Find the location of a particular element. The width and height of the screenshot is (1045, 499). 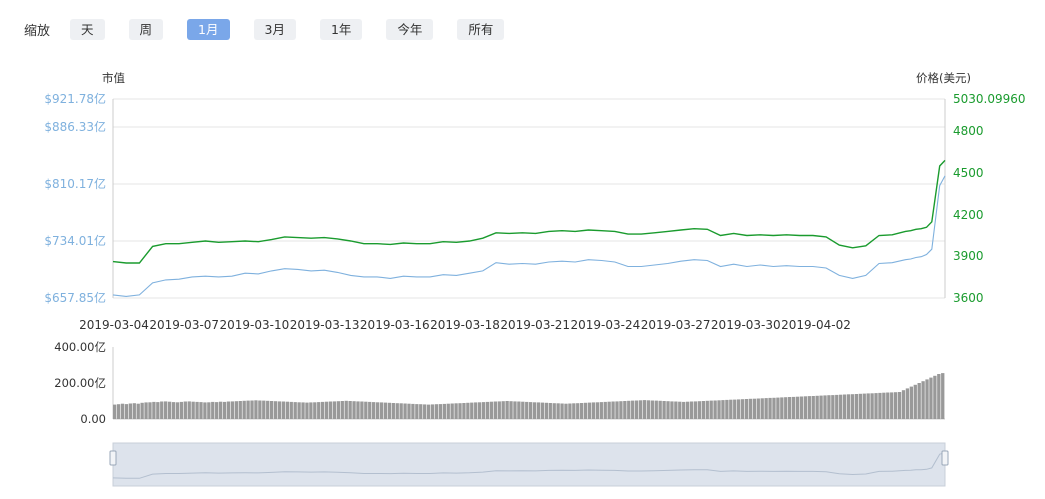

navigator is located at coordinates (529, 464).